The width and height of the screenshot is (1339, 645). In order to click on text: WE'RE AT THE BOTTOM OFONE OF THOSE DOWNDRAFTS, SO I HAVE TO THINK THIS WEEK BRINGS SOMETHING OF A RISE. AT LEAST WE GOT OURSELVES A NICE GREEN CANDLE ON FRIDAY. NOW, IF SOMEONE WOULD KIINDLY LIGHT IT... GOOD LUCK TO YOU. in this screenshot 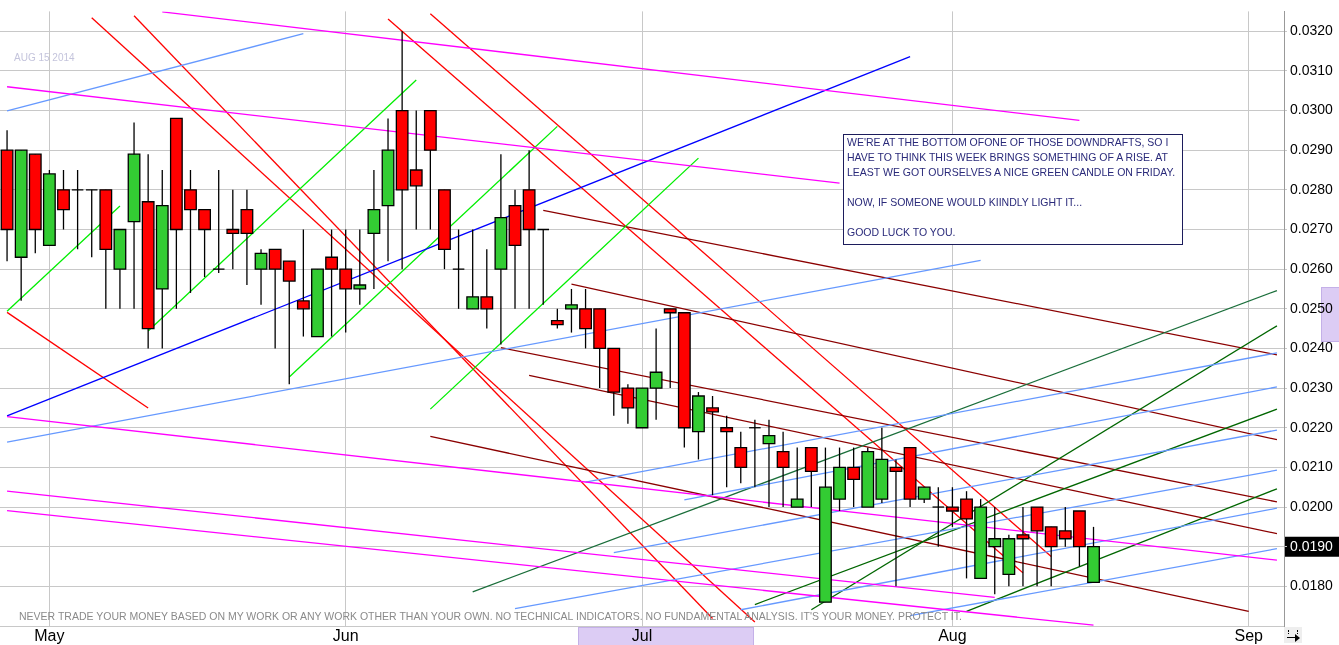, I will do `click(1011, 187)`.